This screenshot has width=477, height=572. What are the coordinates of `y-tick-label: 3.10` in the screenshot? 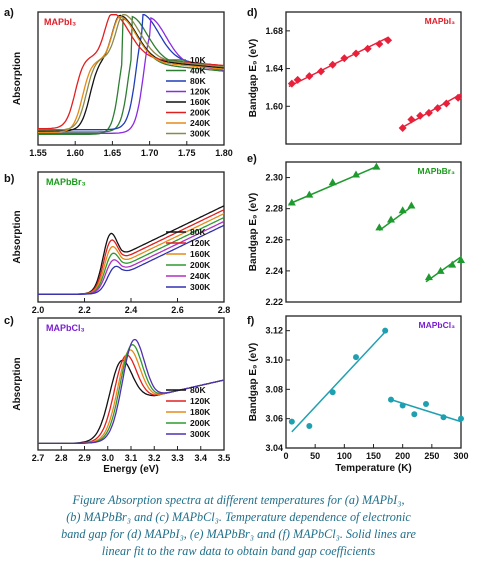 It's located at (274, 360).